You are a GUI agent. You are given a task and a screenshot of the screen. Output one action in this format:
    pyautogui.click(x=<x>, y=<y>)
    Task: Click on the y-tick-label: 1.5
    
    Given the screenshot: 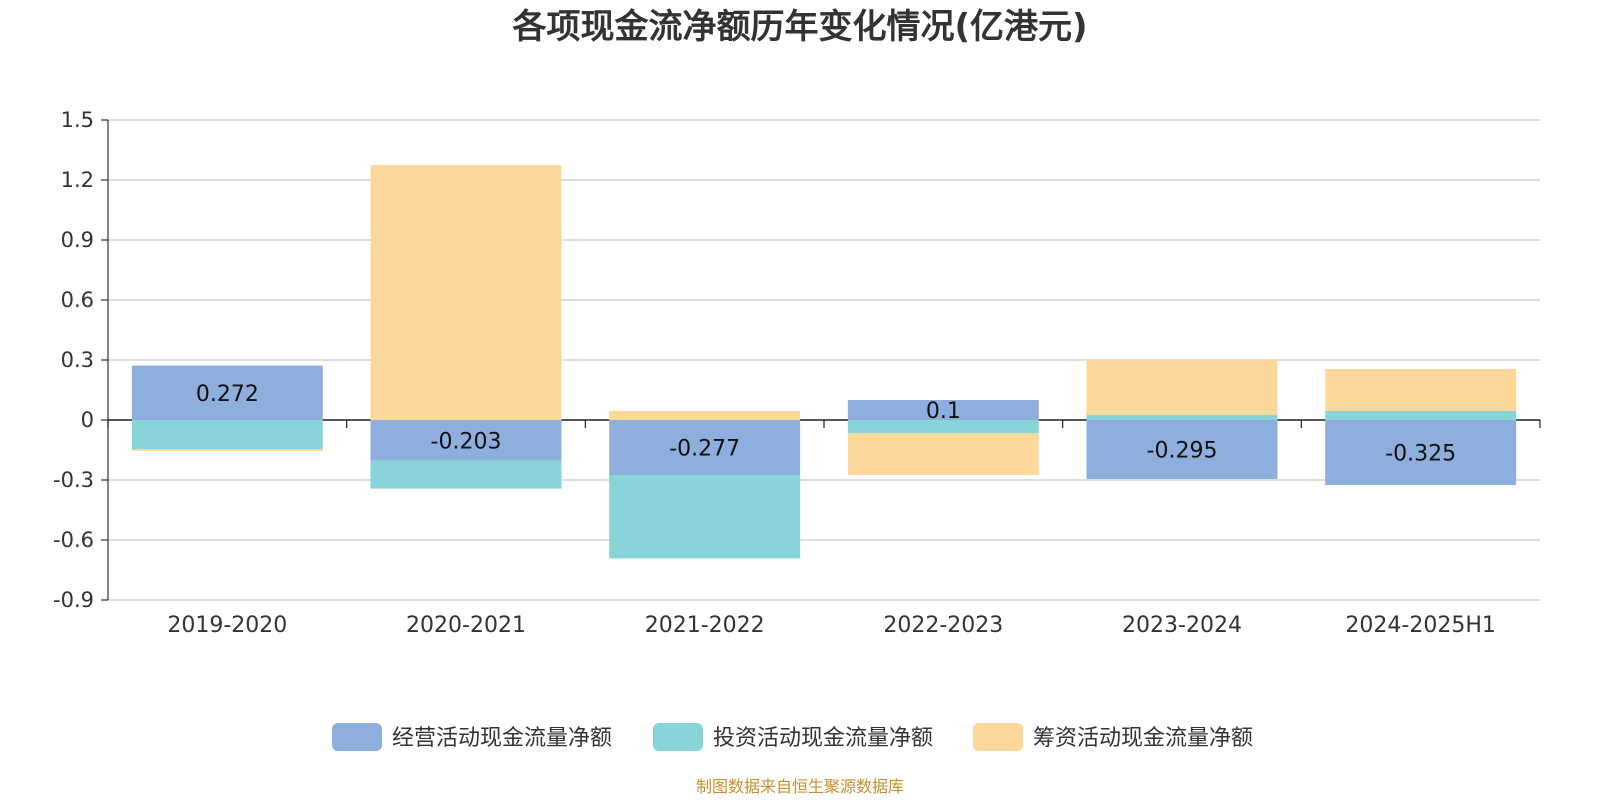 What is the action you would take?
    pyautogui.click(x=77, y=120)
    